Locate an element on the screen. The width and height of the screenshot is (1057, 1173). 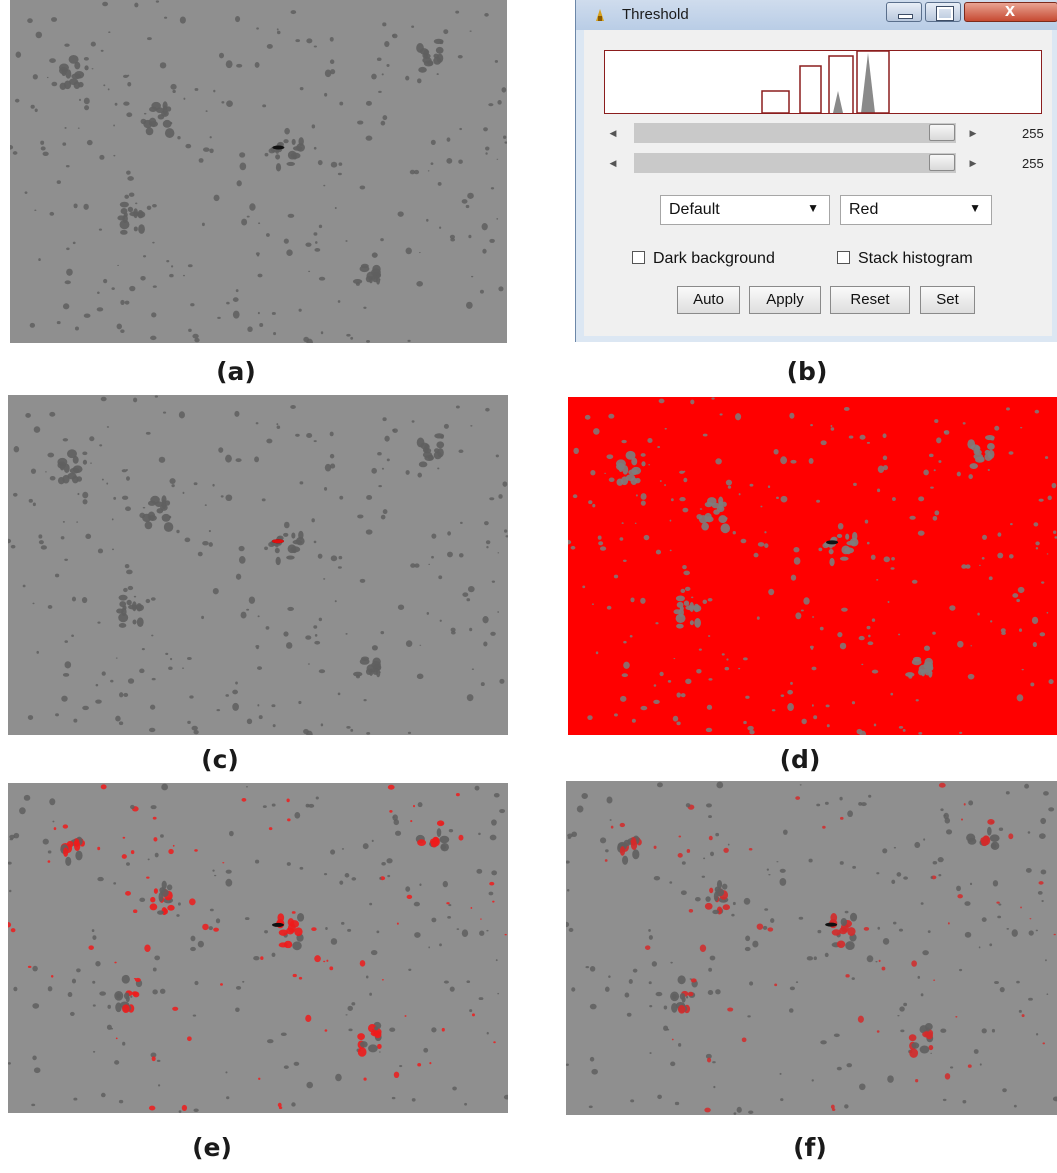
auto-button: Auto is located at coordinates (708, 300).